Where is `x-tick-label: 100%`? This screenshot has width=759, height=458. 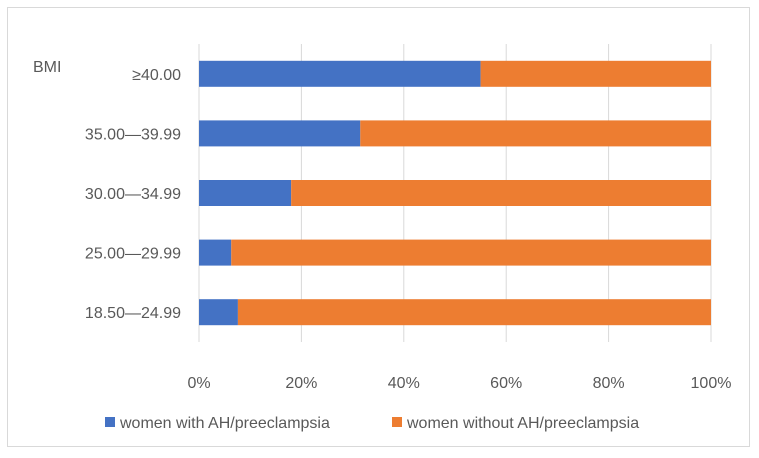
x-tick-label: 100% is located at coordinates (711, 383).